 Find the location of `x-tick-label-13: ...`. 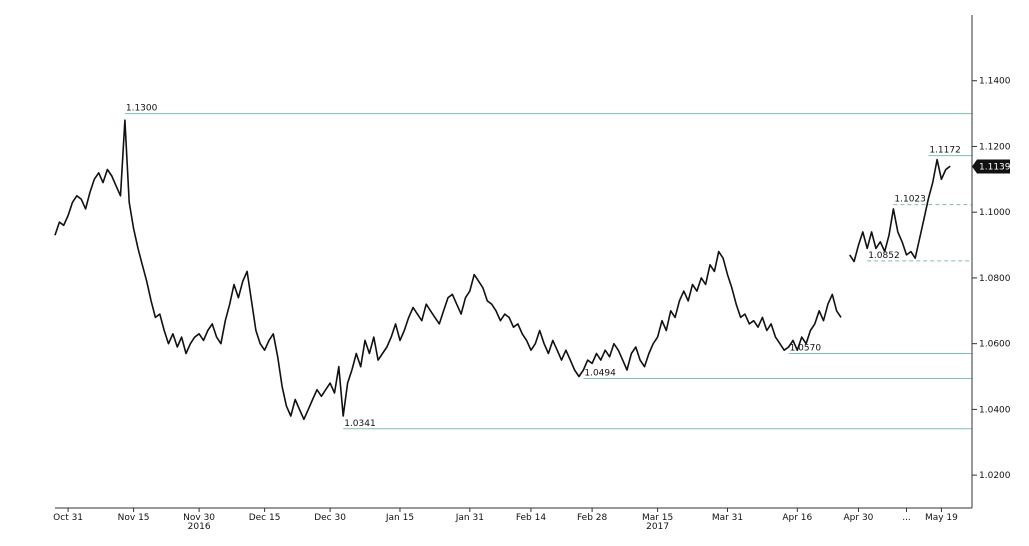

x-tick-label-13: ... is located at coordinates (906, 518).